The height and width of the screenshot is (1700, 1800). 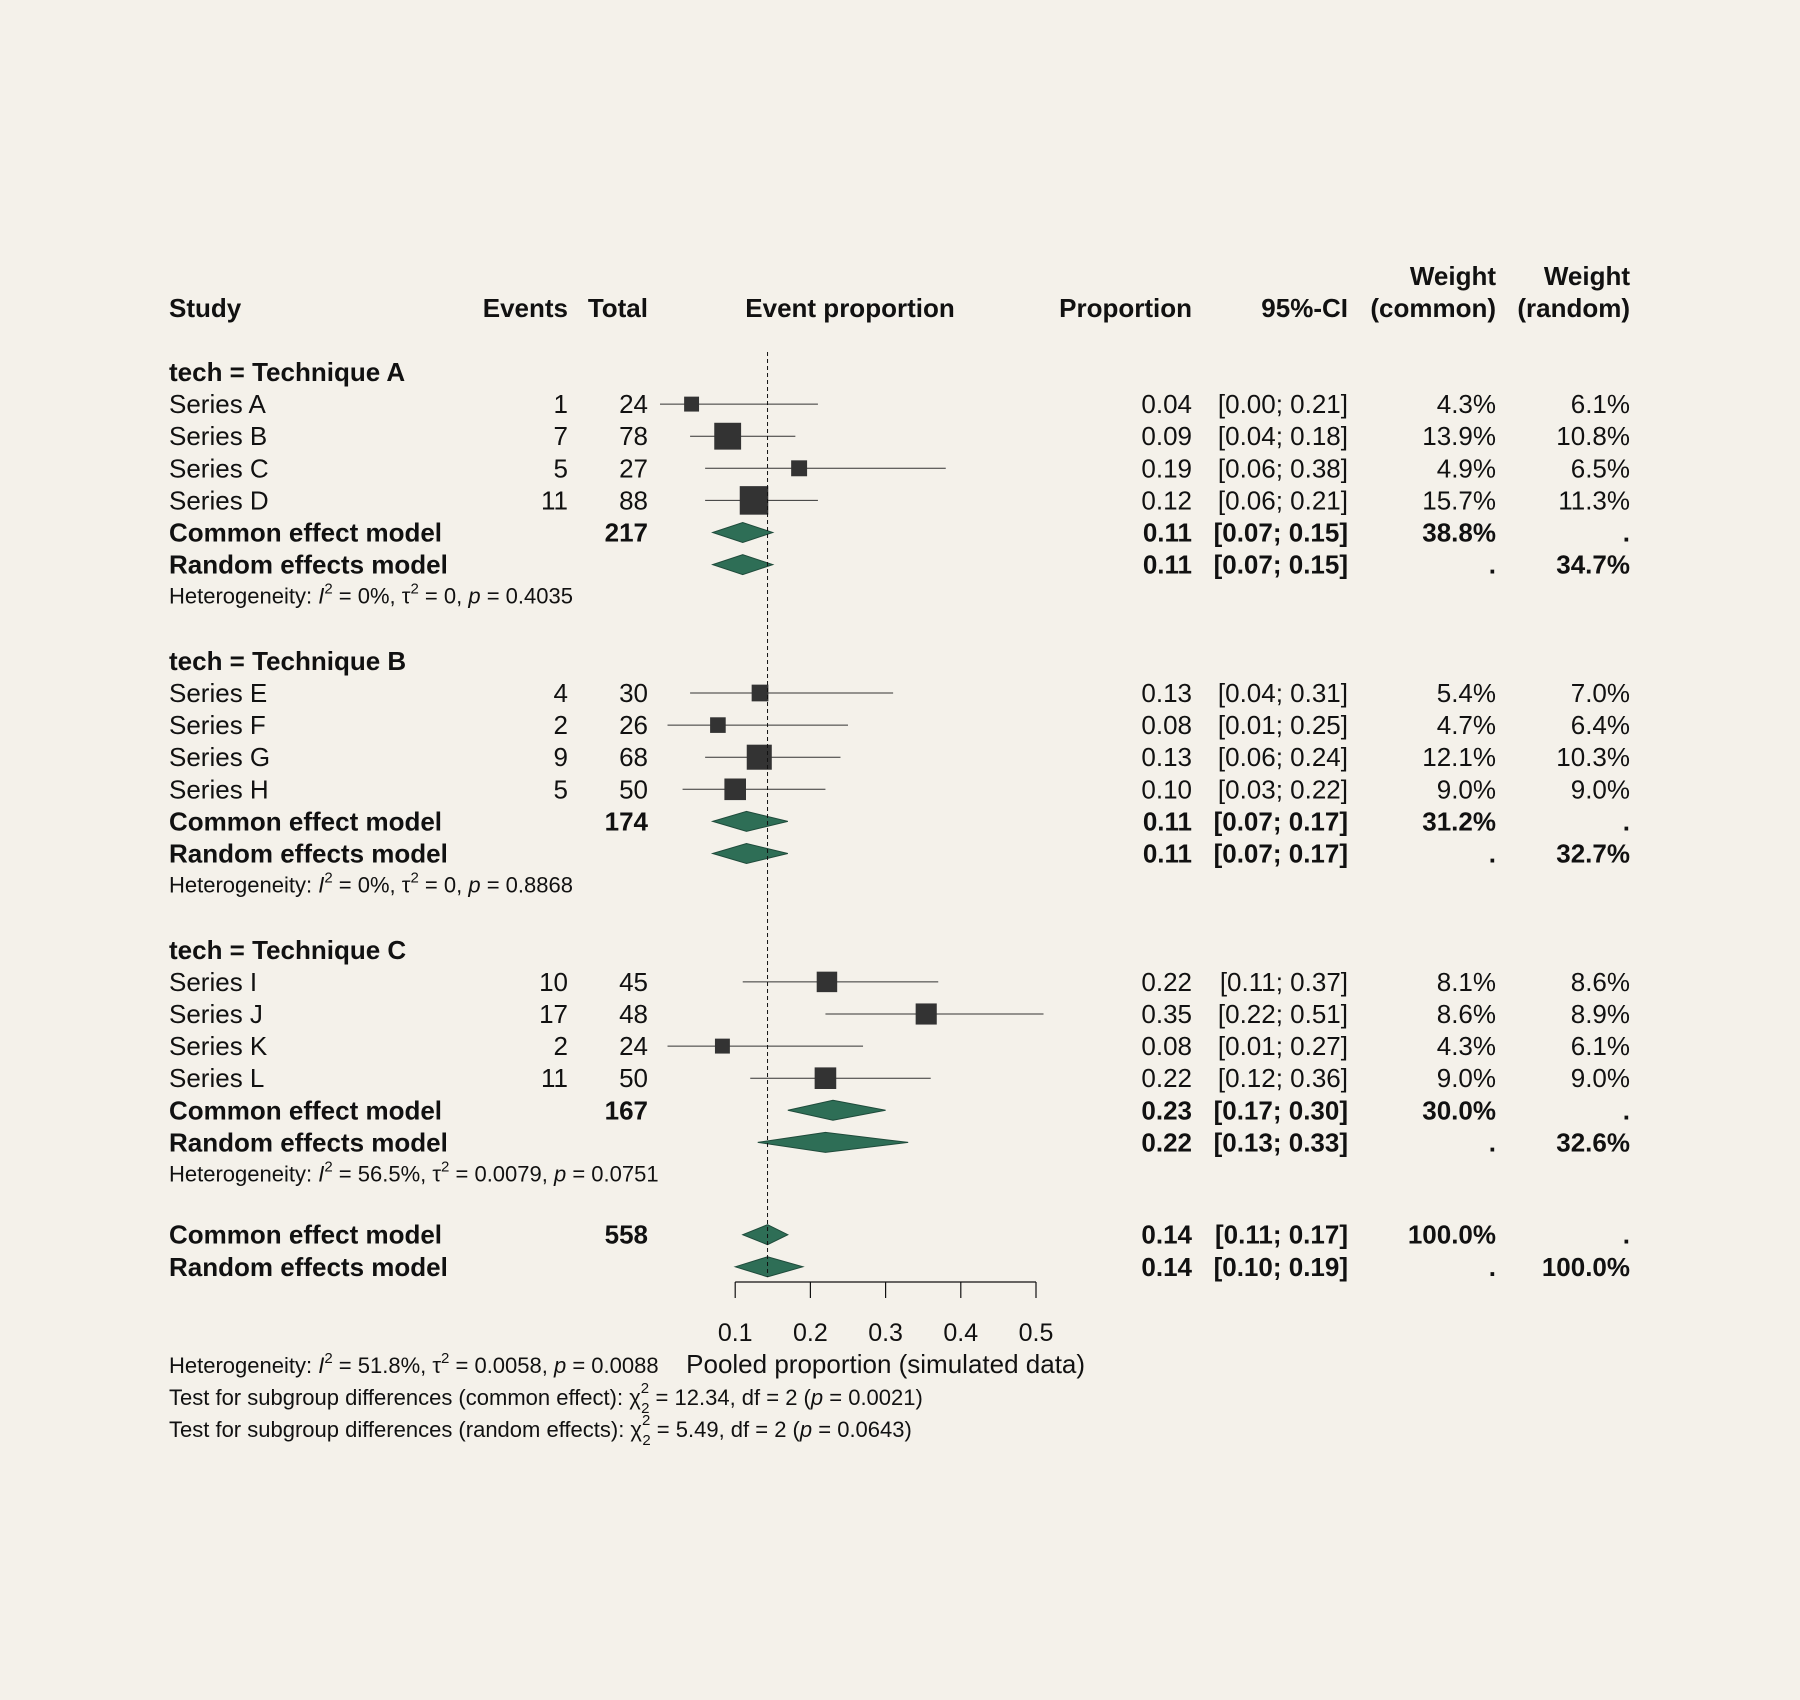 What do you see at coordinates (633, 693) in the screenshot?
I see `subgroup-2-study-1-total: 30` at bounding box center [633, 693].